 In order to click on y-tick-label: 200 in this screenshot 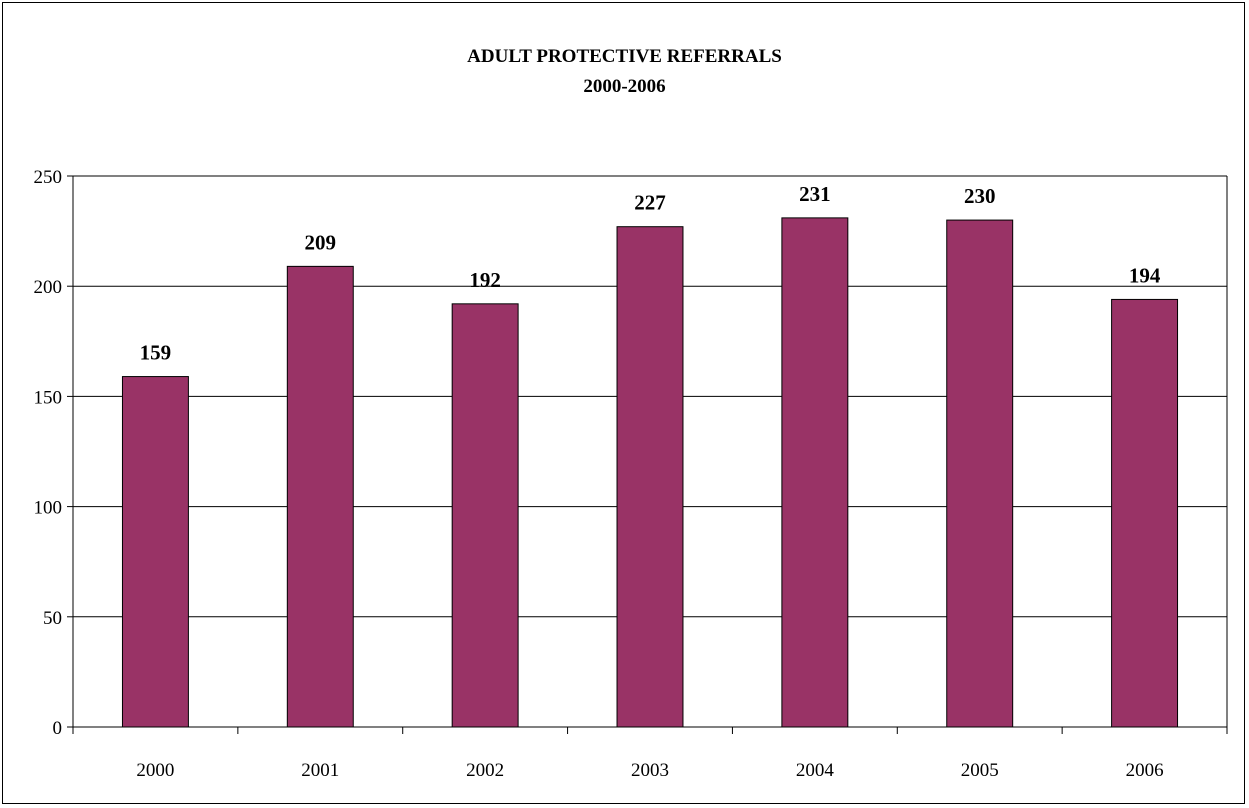, I will do `click(48, 287)`.